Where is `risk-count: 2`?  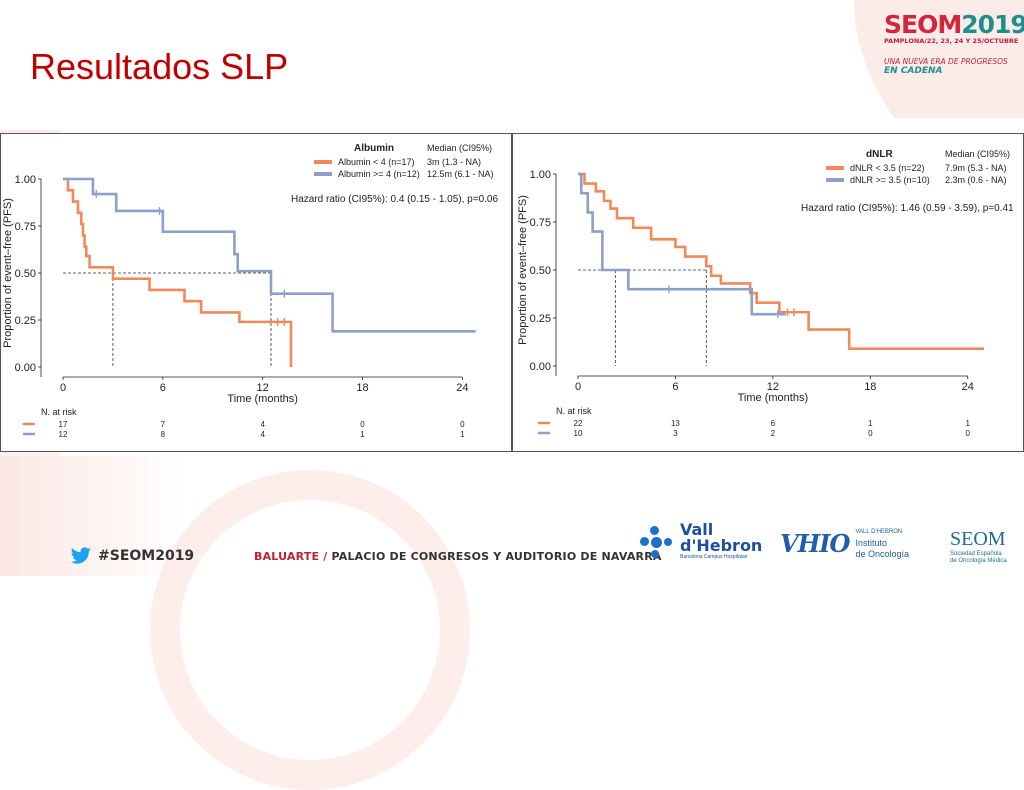
risk-count: 2 is located at coordinates (773, 433).